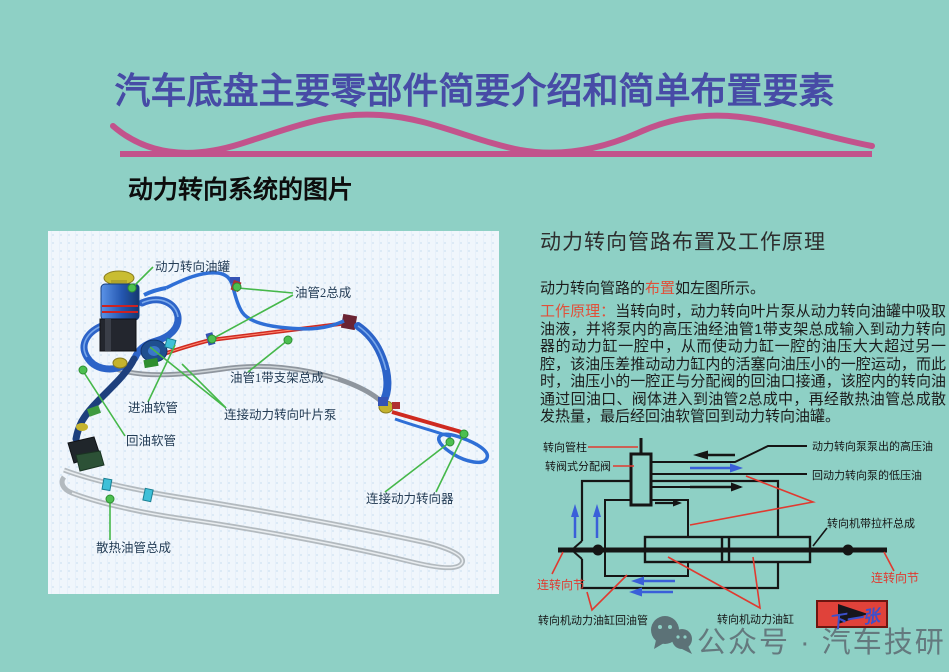 The height and width of the screenshot is (672, 949). What do you see at coordinates (133, 547) in the screenshot?
I see `figure-label-cooling-pipe: 散热油管总成` at bounding box center [133, 547].